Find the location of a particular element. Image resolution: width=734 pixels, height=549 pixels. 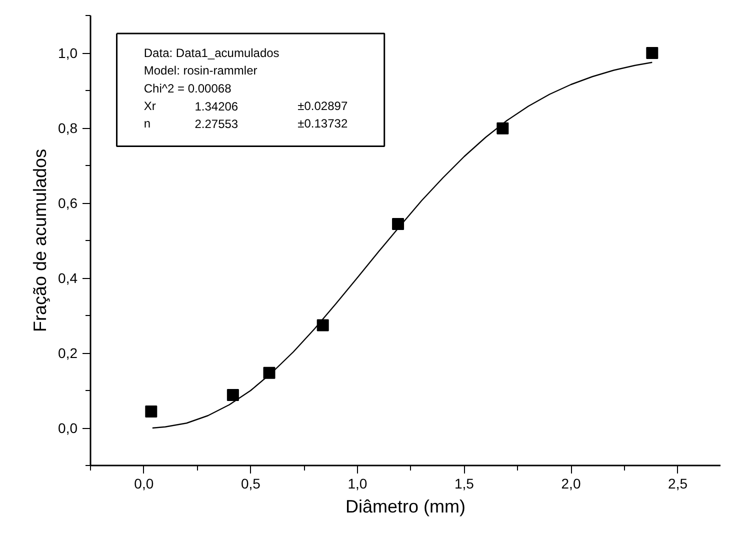

x-tick-label: 1,0 is located at coordinates (358, 484).